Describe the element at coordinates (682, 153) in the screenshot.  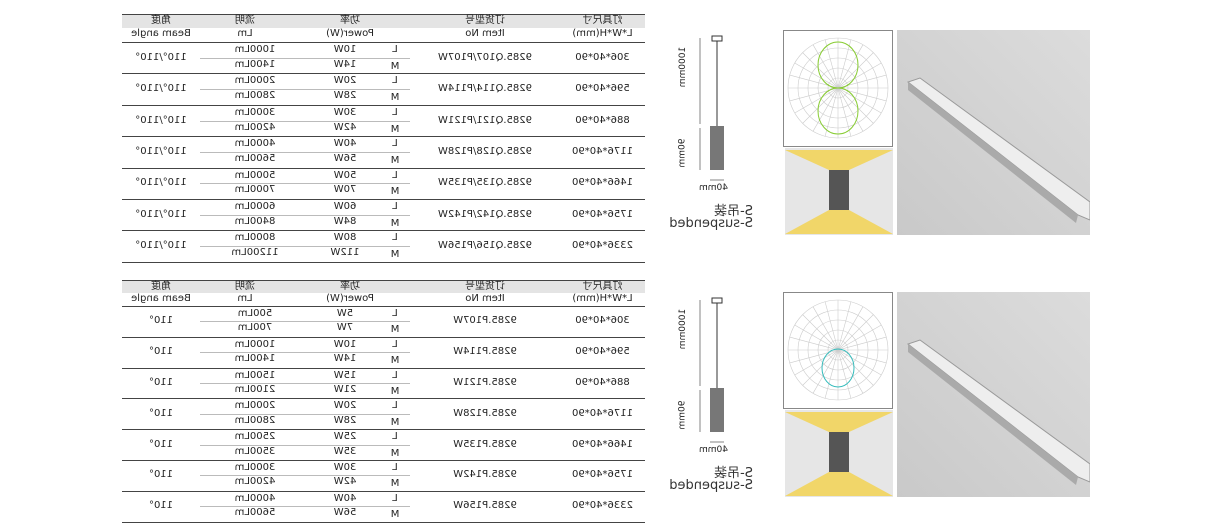
I see `dim-depth: 90mm` at that location.